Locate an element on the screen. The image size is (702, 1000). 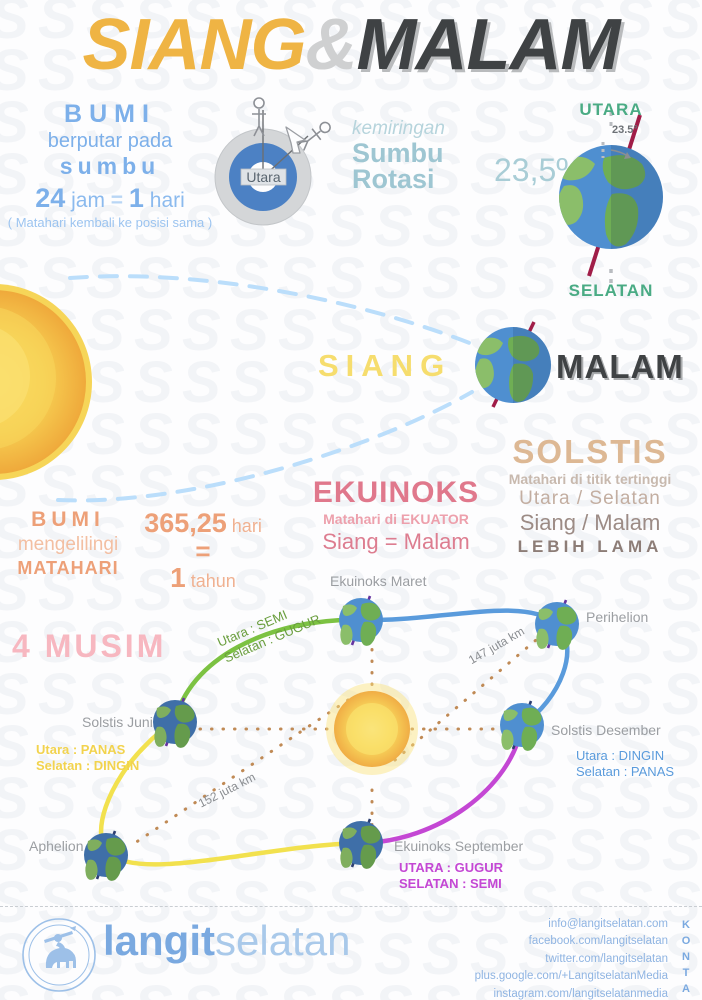
kontak-letter: T is located at coordinates (686, 972).